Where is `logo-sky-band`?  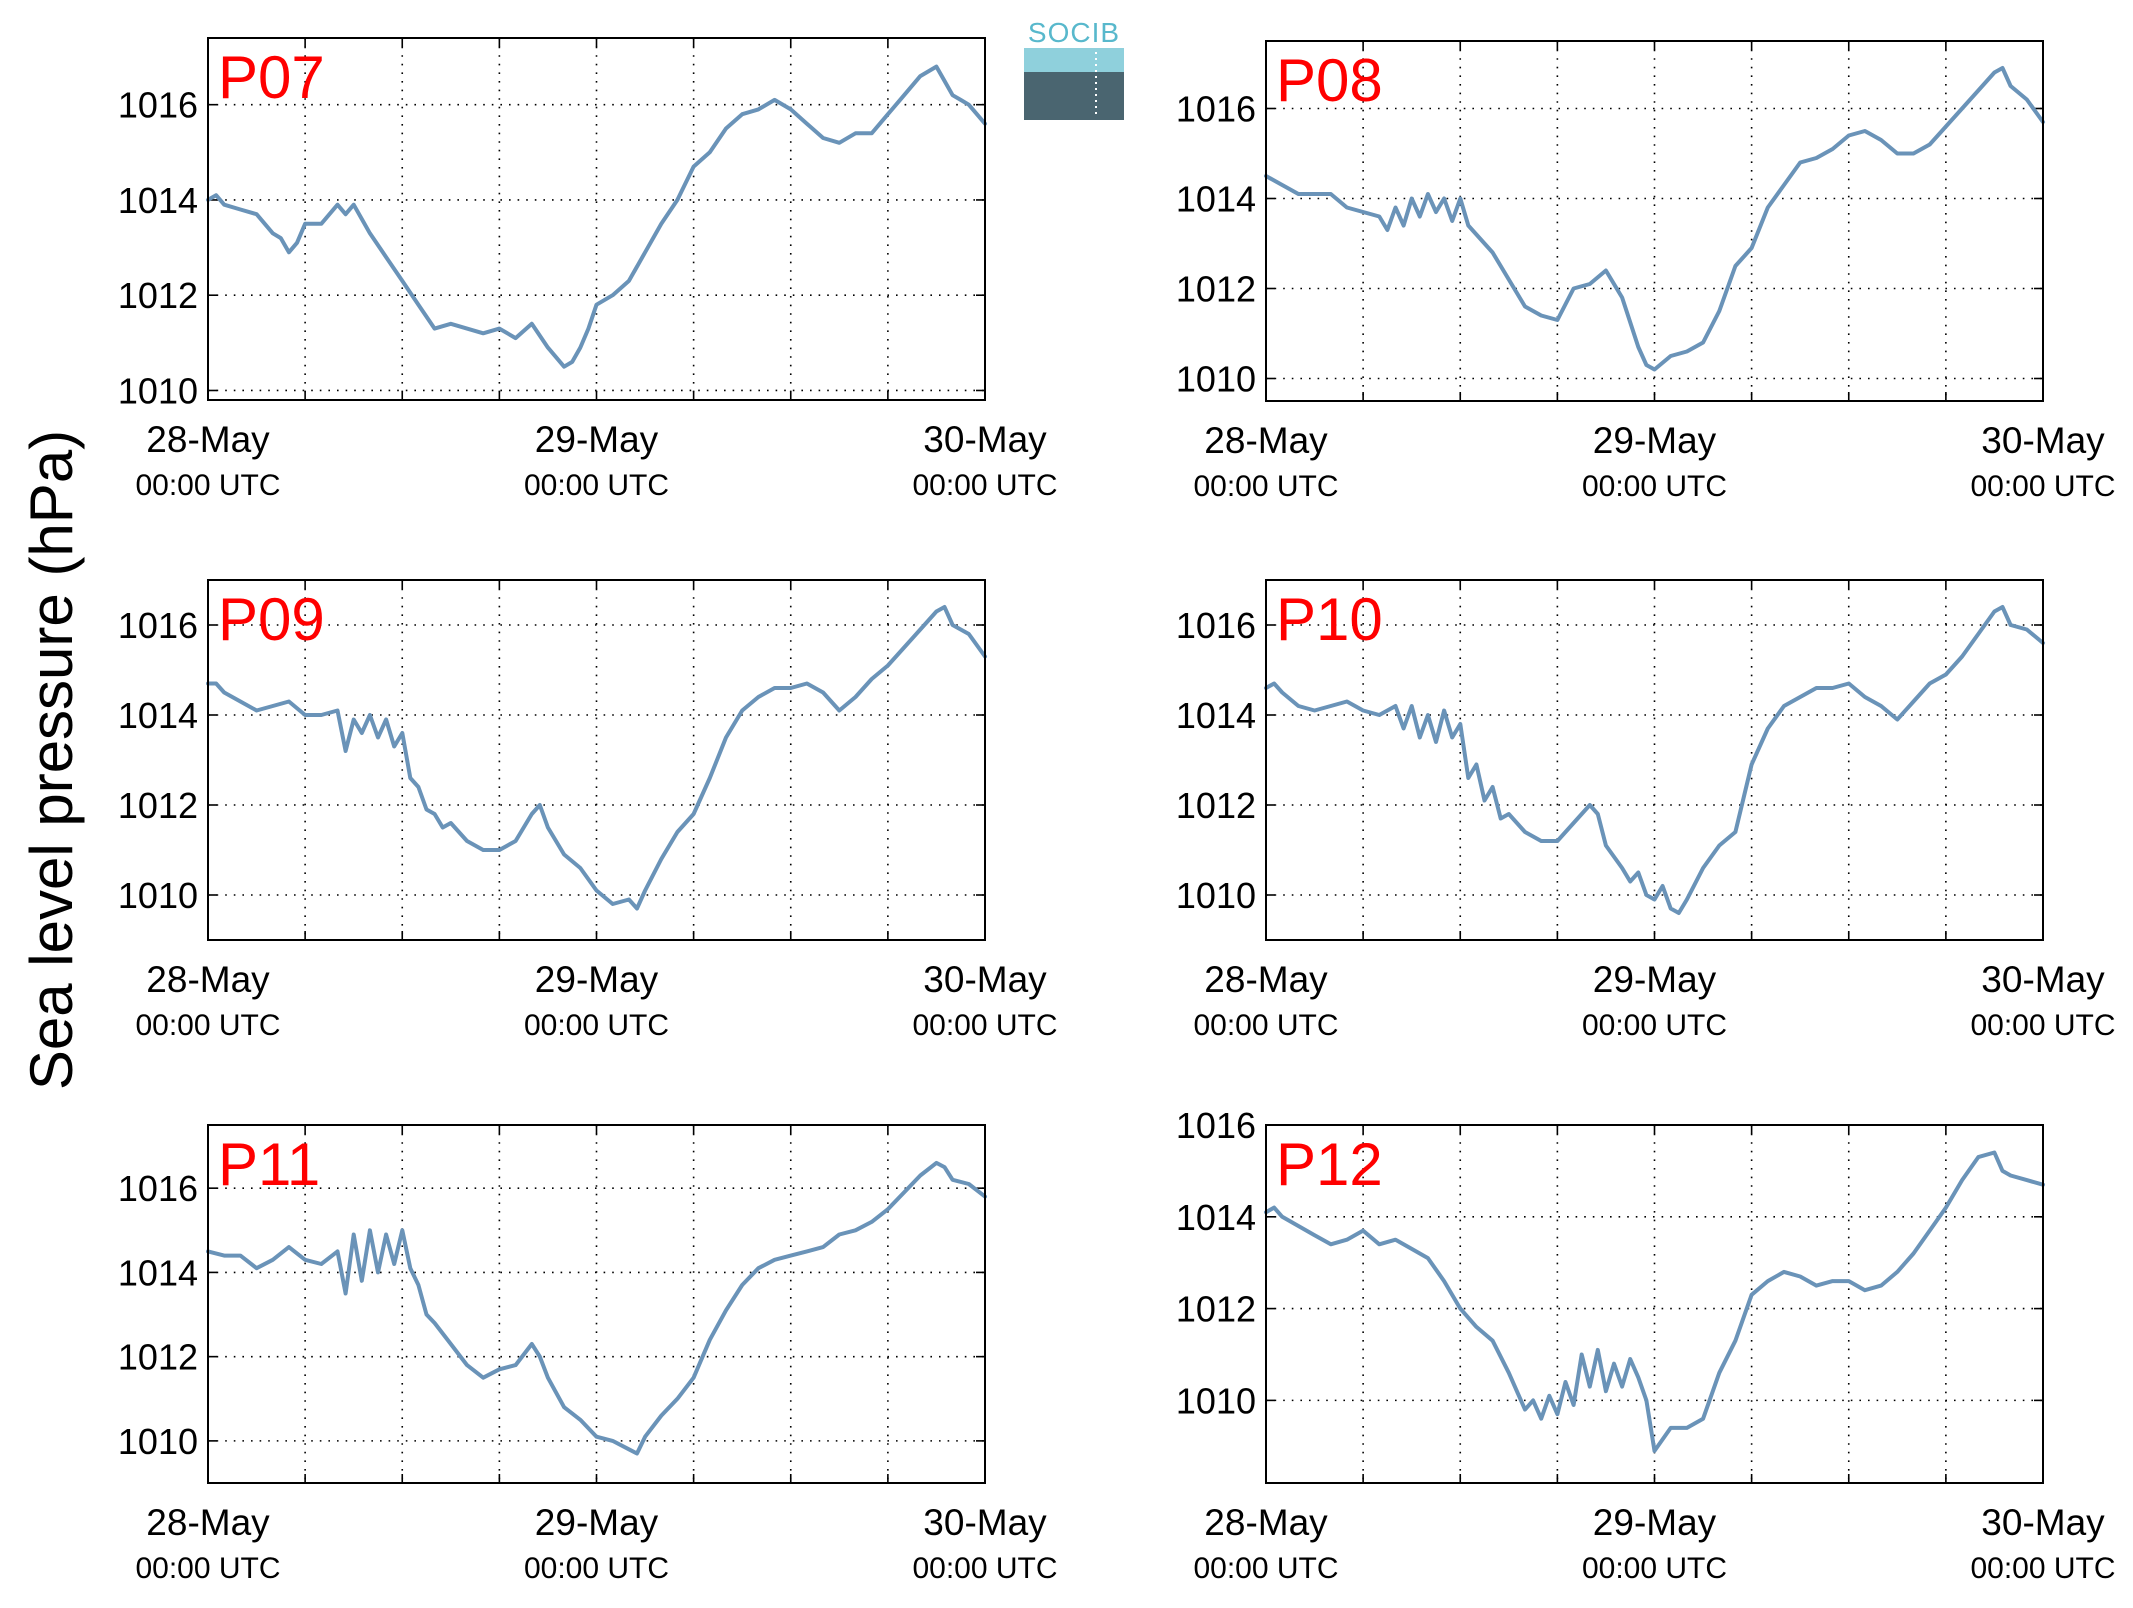 logo-sky-band is located at coordinates (1074, 60).